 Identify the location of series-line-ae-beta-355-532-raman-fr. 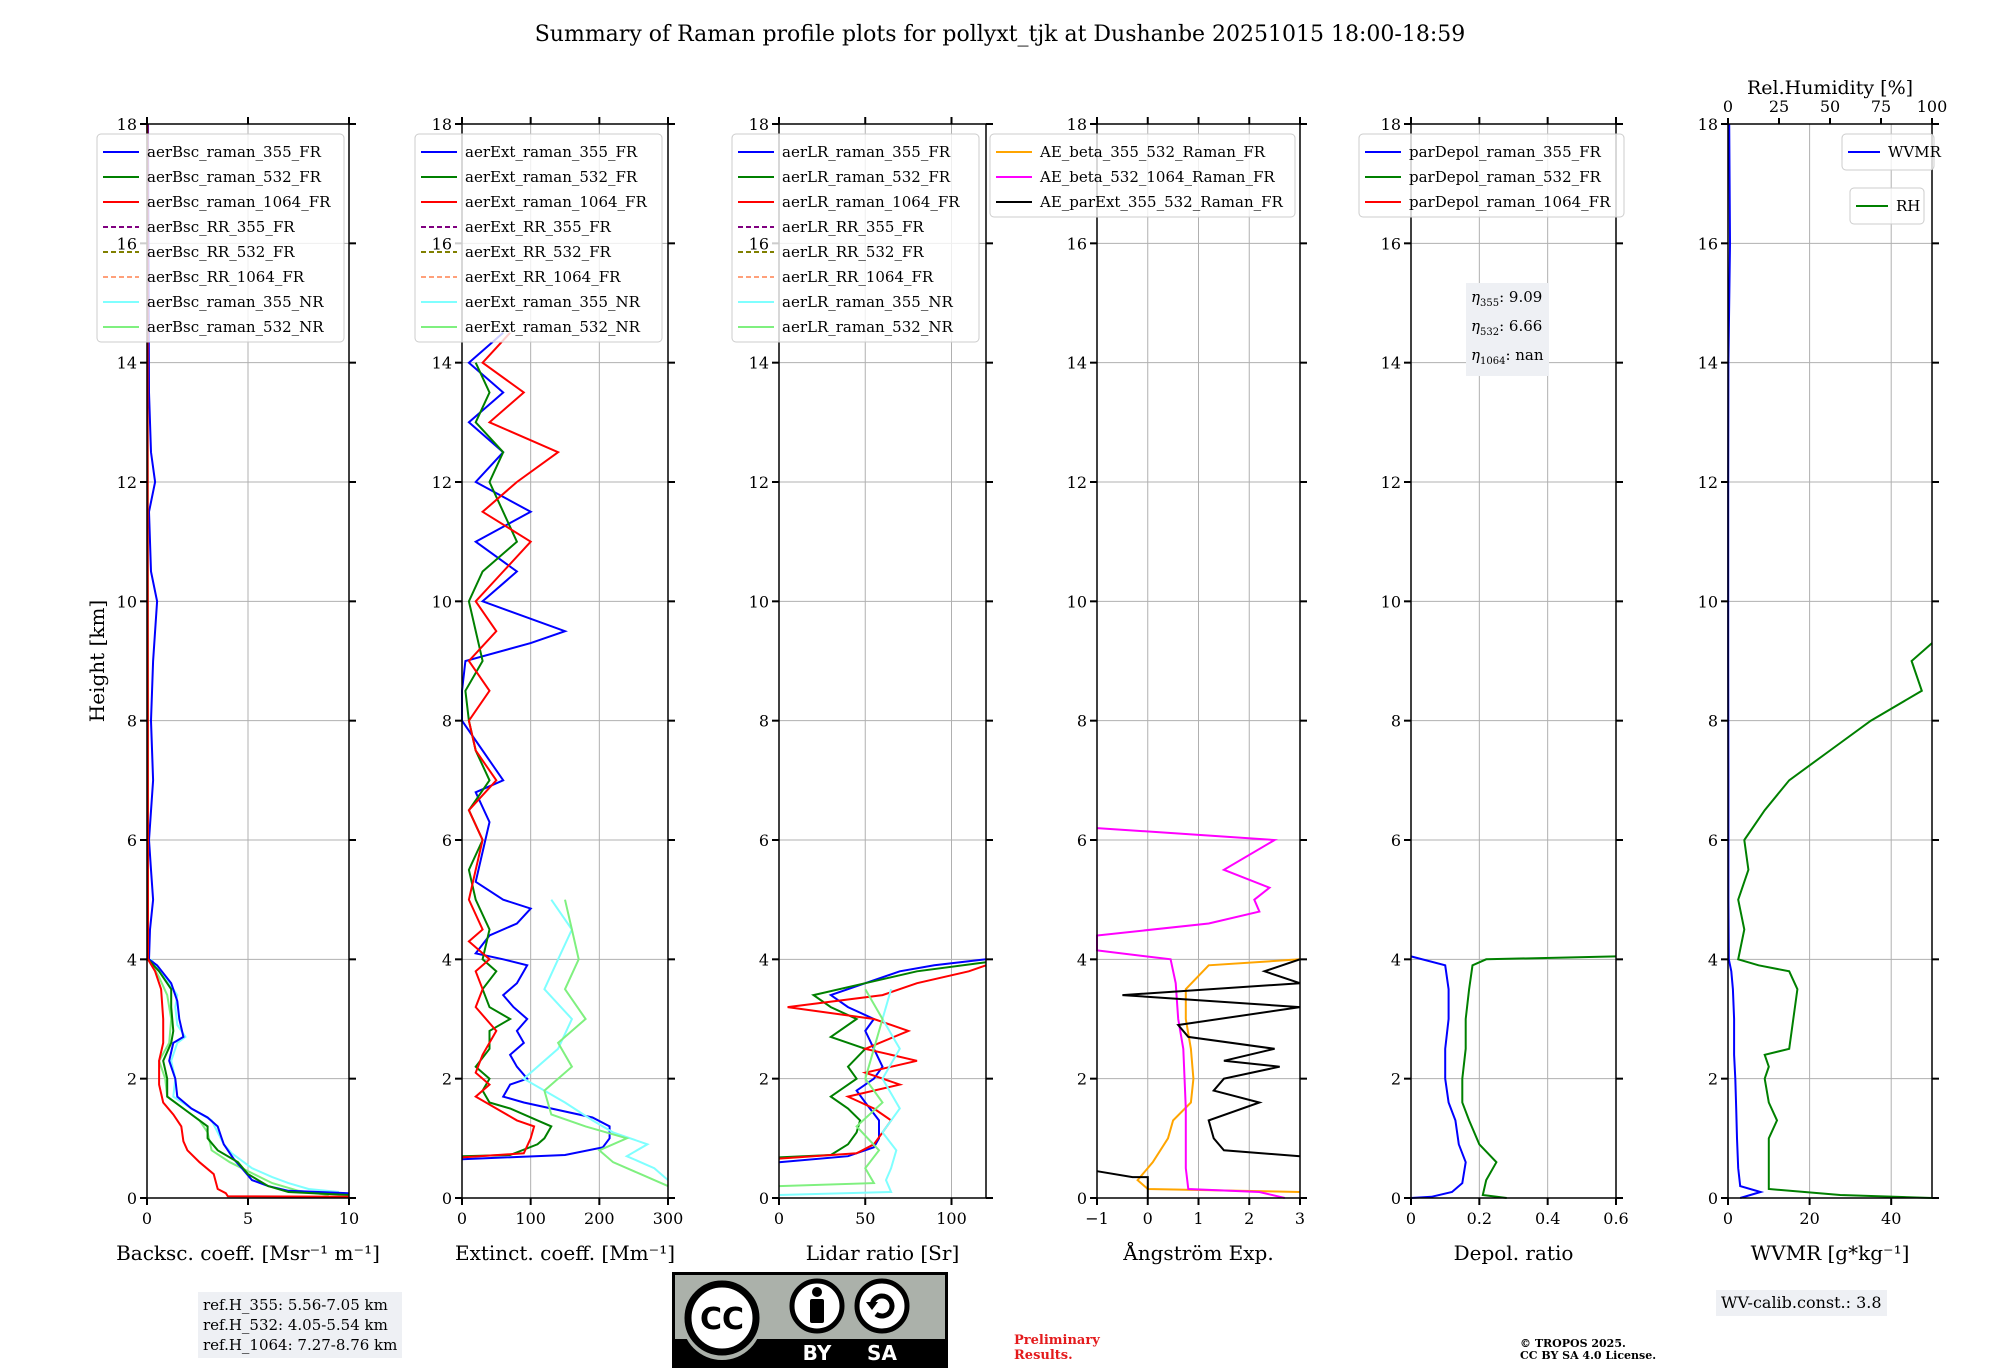
(1218, 1075).